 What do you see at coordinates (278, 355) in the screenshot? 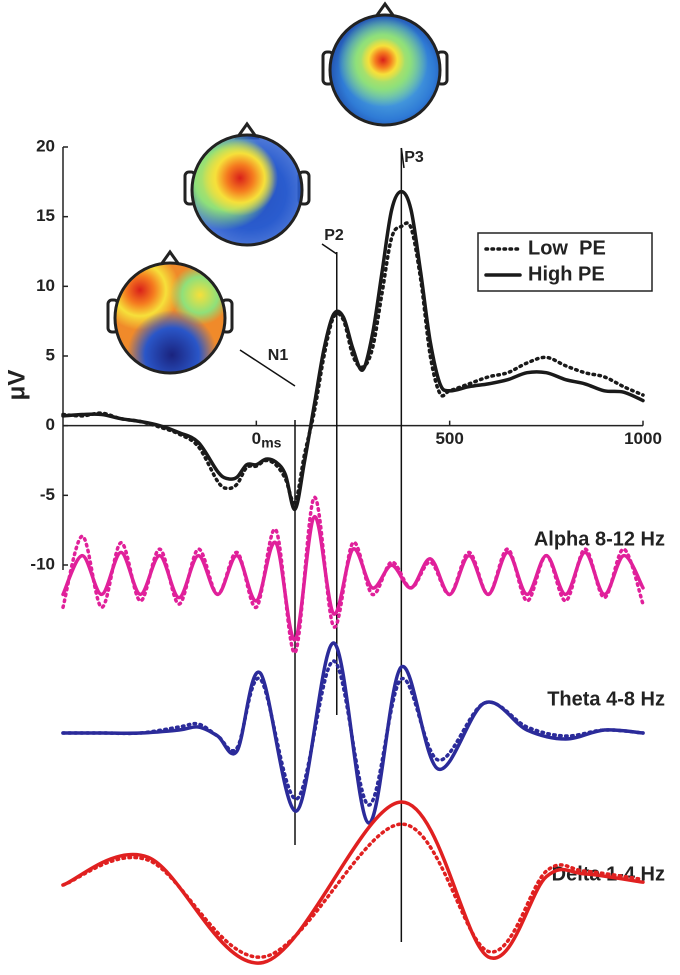
I see `annotation-label: N1` at bounding box center [278, 355].